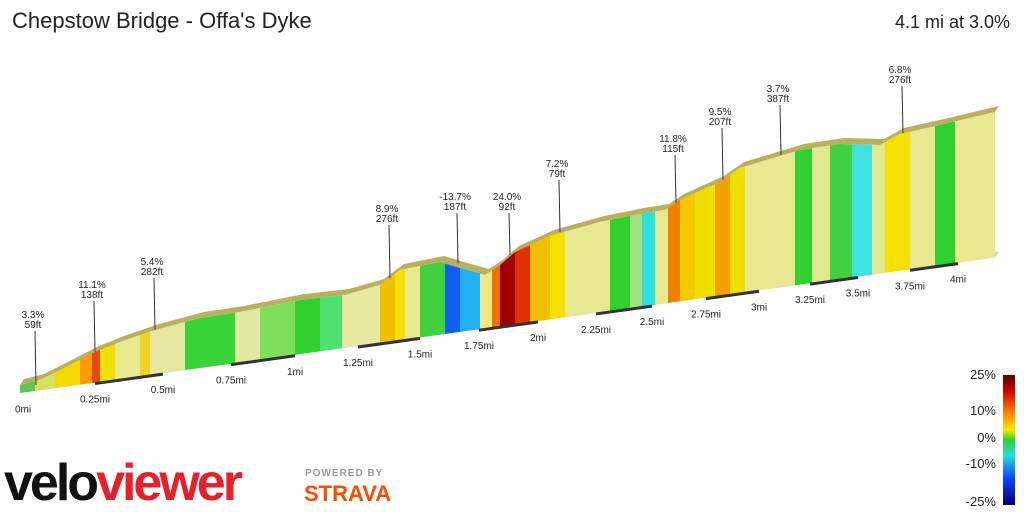 The width and height of the screenshot is (1024, 512). I want to click on distance-label: 2.75mi, so click(706, 315).